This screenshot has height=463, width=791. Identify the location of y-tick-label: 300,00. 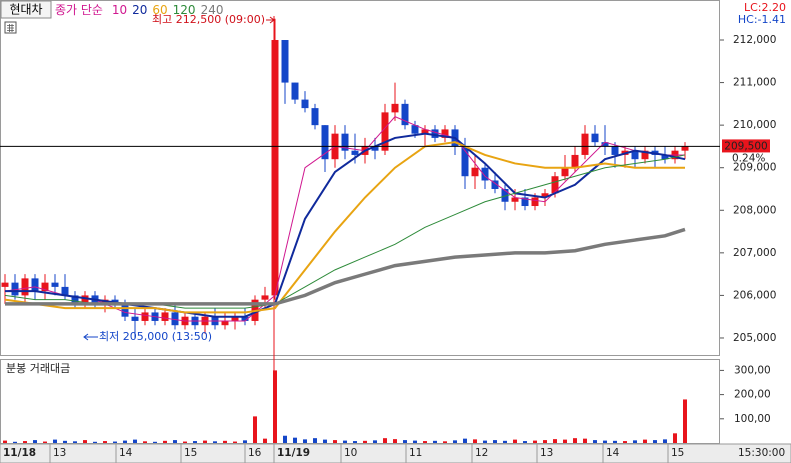
(752, 370).